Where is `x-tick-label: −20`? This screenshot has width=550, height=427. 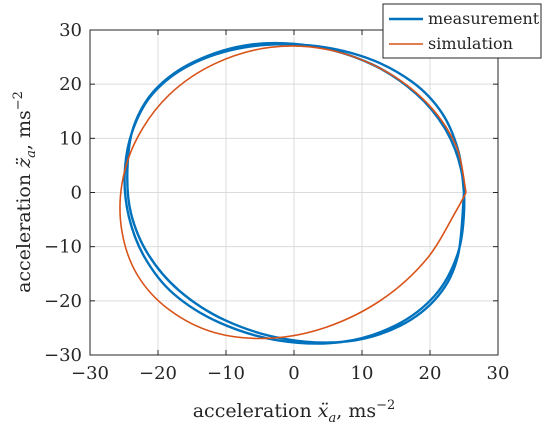 x-tick-label: −20 is located at coordinates (158, 373).